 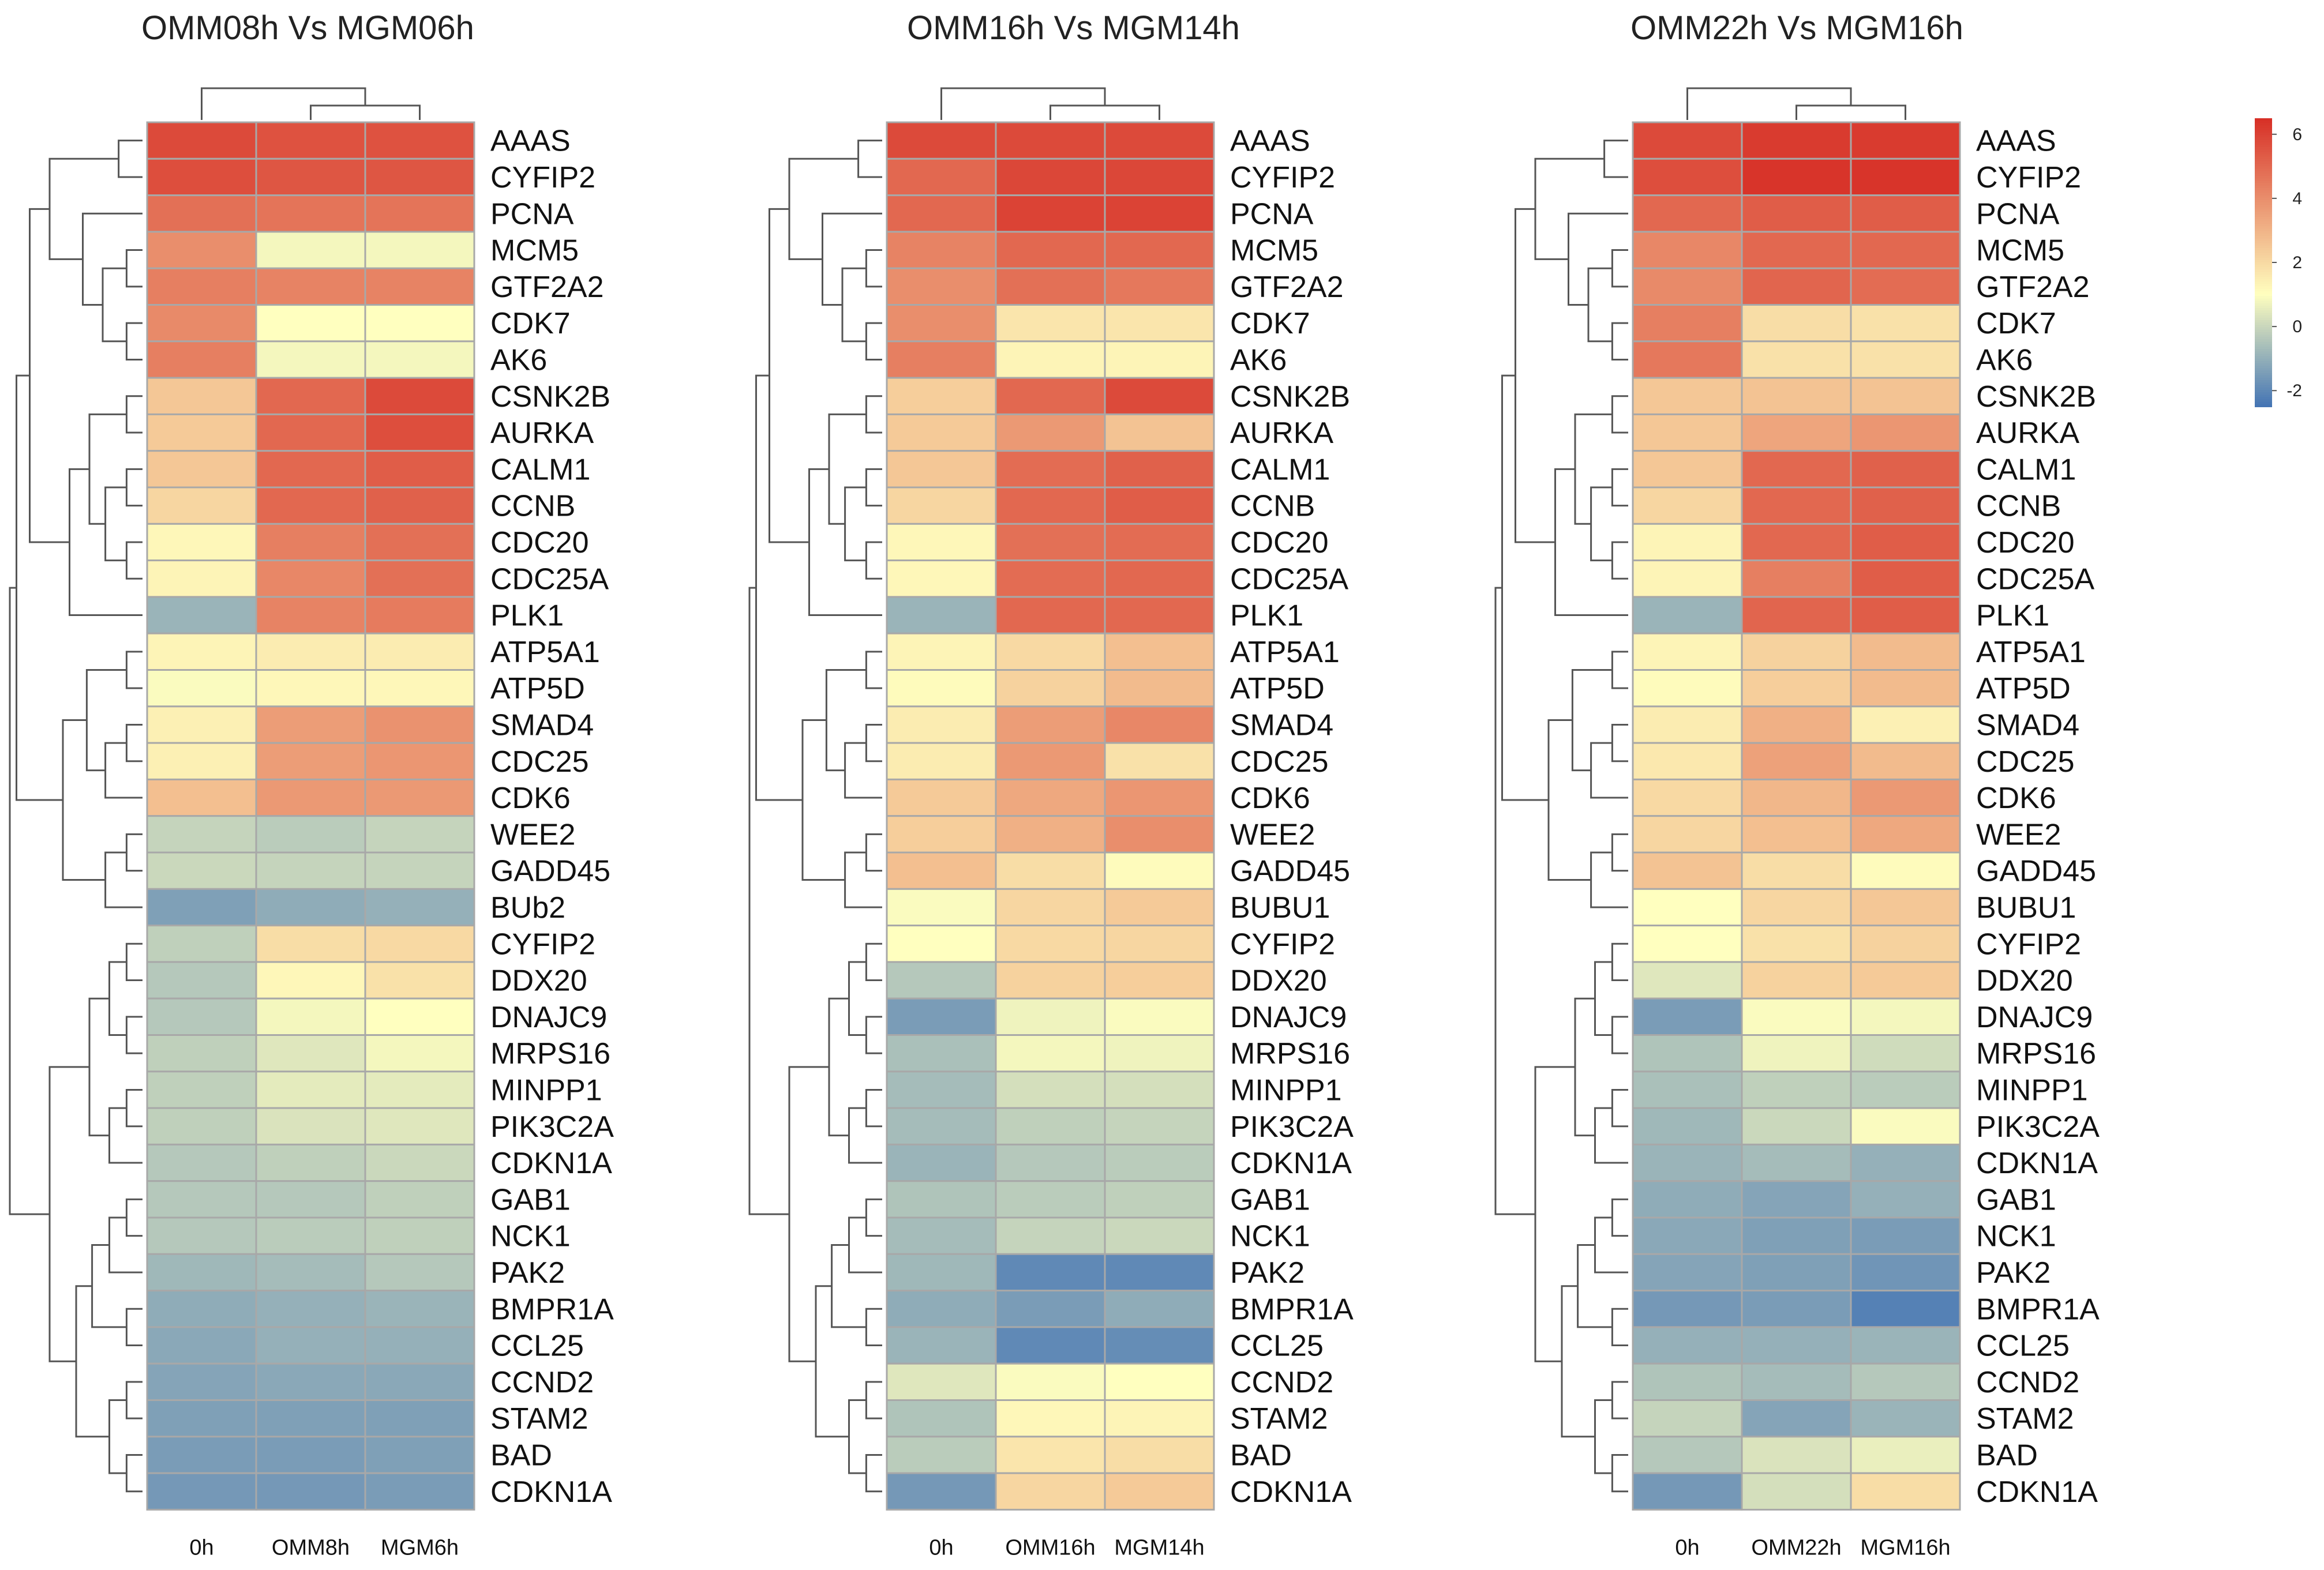 What do you see at coordinates (2297, 262) in the screenshot?
I see `legend-tick-label: 2` at bounding box center [2297, 262].